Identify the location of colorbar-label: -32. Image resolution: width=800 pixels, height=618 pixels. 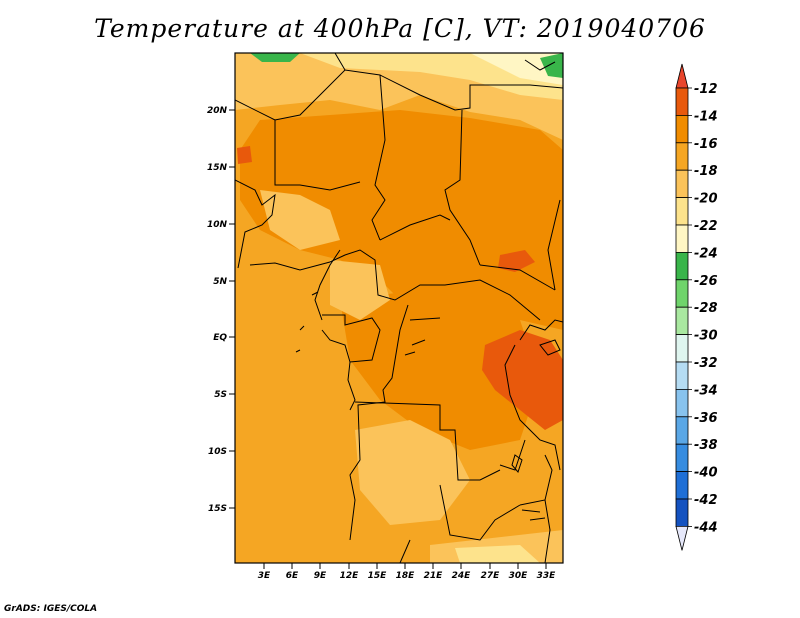
(706, 363).